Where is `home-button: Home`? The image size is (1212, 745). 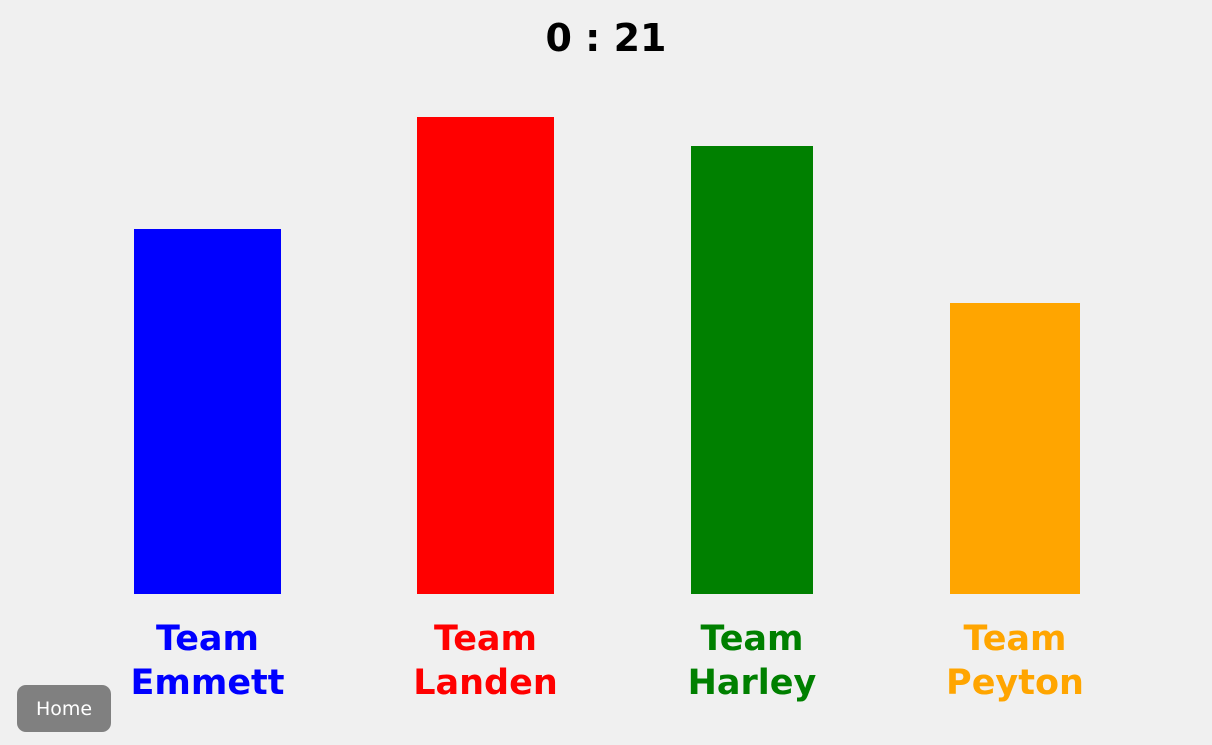
home-button: Home is located at coordinates (64, 708).